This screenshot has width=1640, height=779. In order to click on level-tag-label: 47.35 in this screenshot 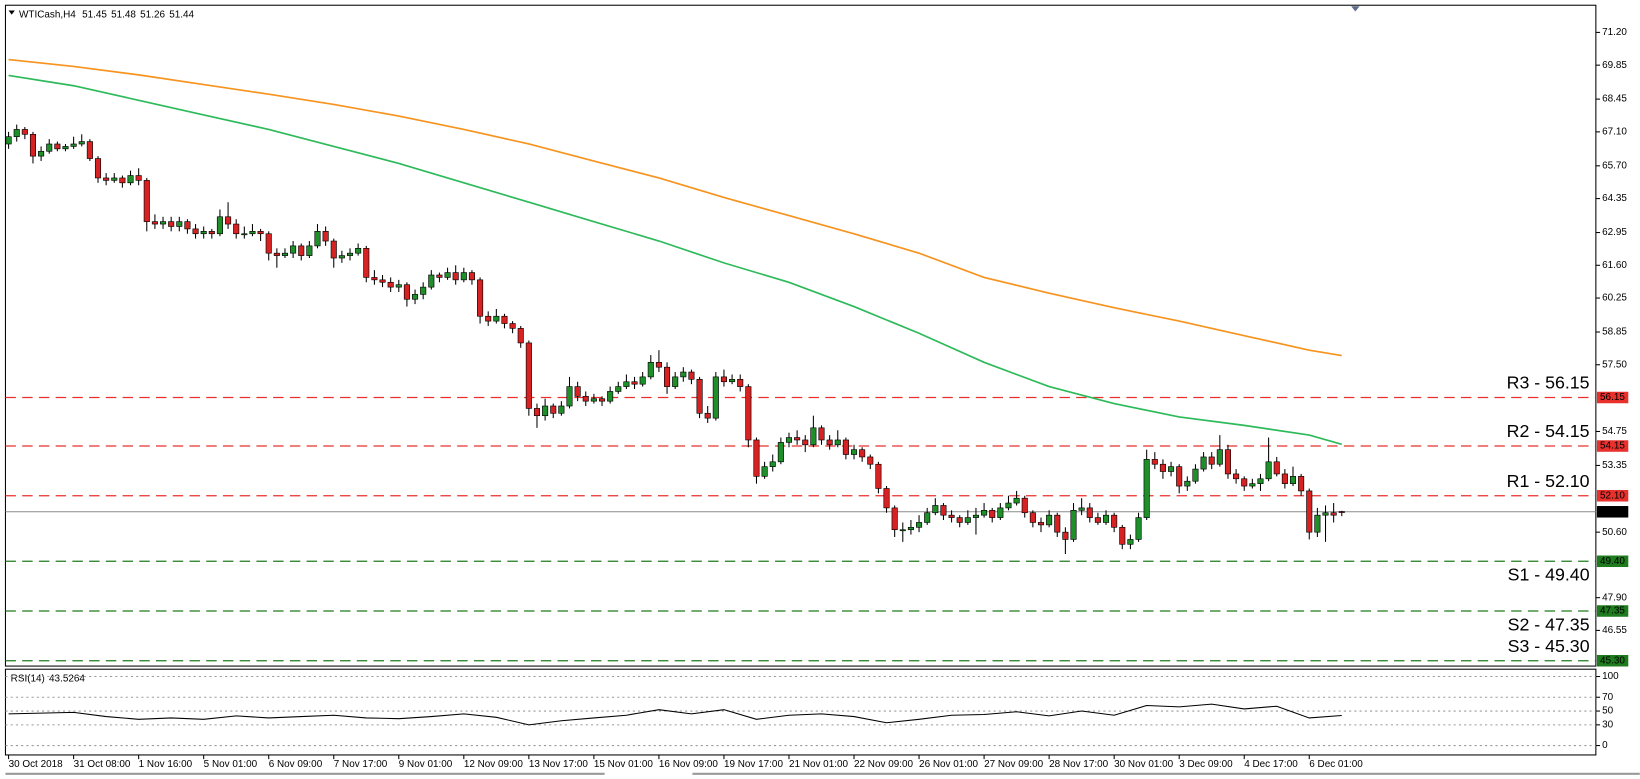, I will do `click(1612, 611)`.